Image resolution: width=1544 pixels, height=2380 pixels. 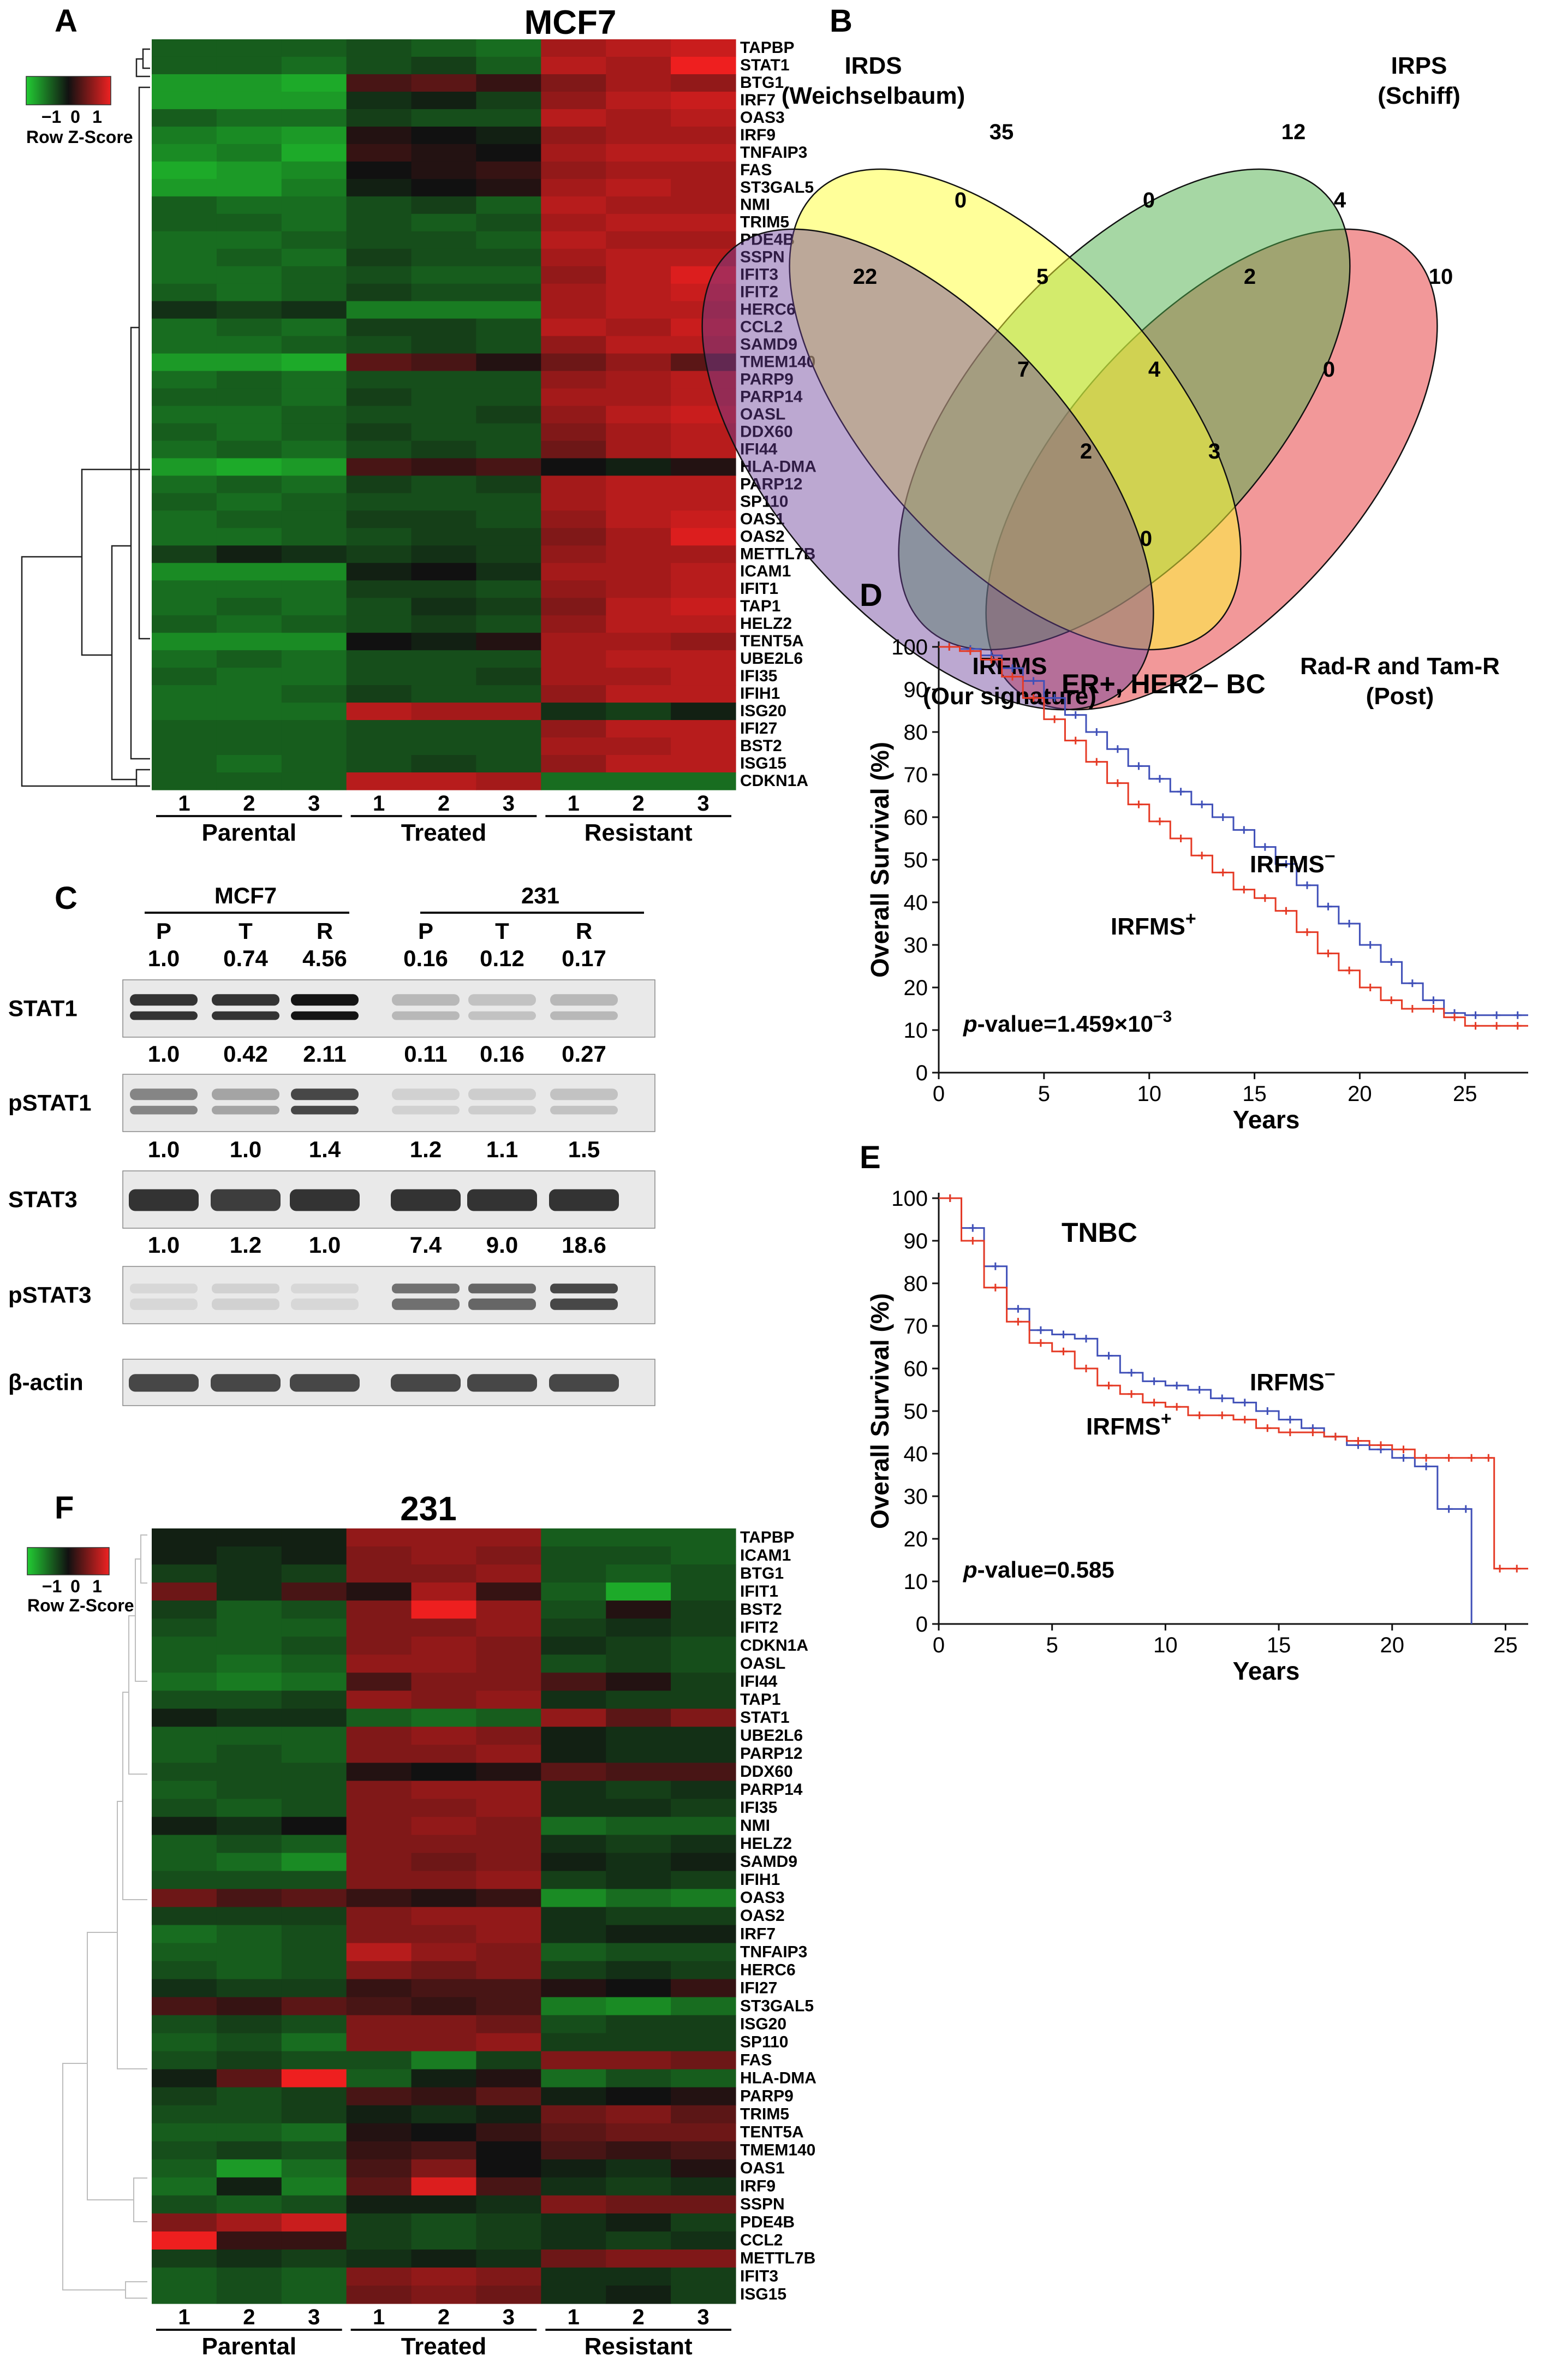 What do you see at coordinates (767, 1537) in the screenshot?
I see `hmF-gene-label: TAPBP` at bounding box center [767, 1537].